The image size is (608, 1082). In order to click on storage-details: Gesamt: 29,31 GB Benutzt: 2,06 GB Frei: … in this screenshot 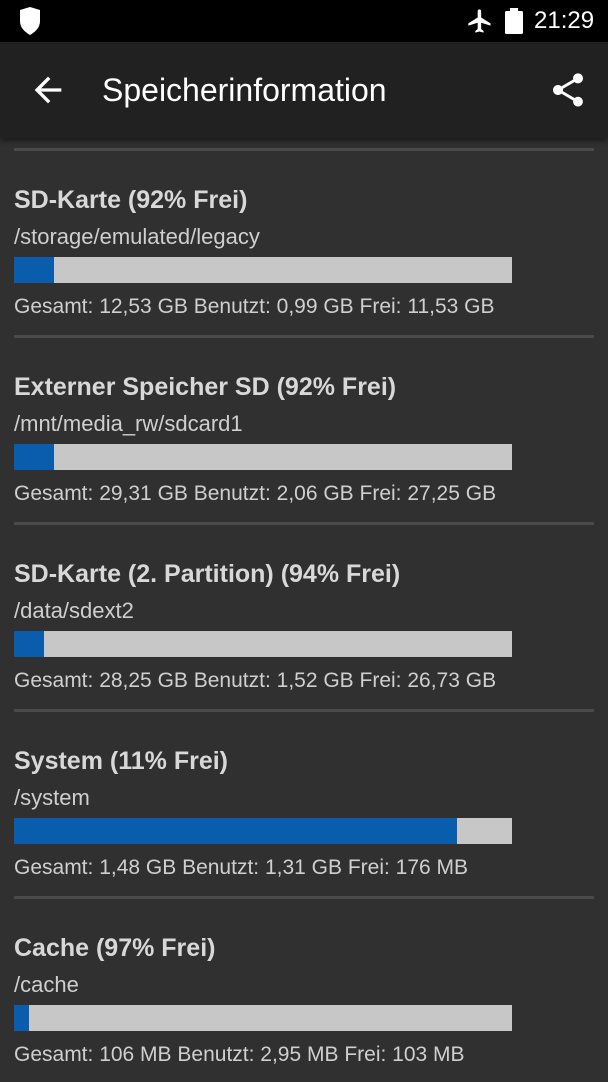, I will do `click(255, 493)`.